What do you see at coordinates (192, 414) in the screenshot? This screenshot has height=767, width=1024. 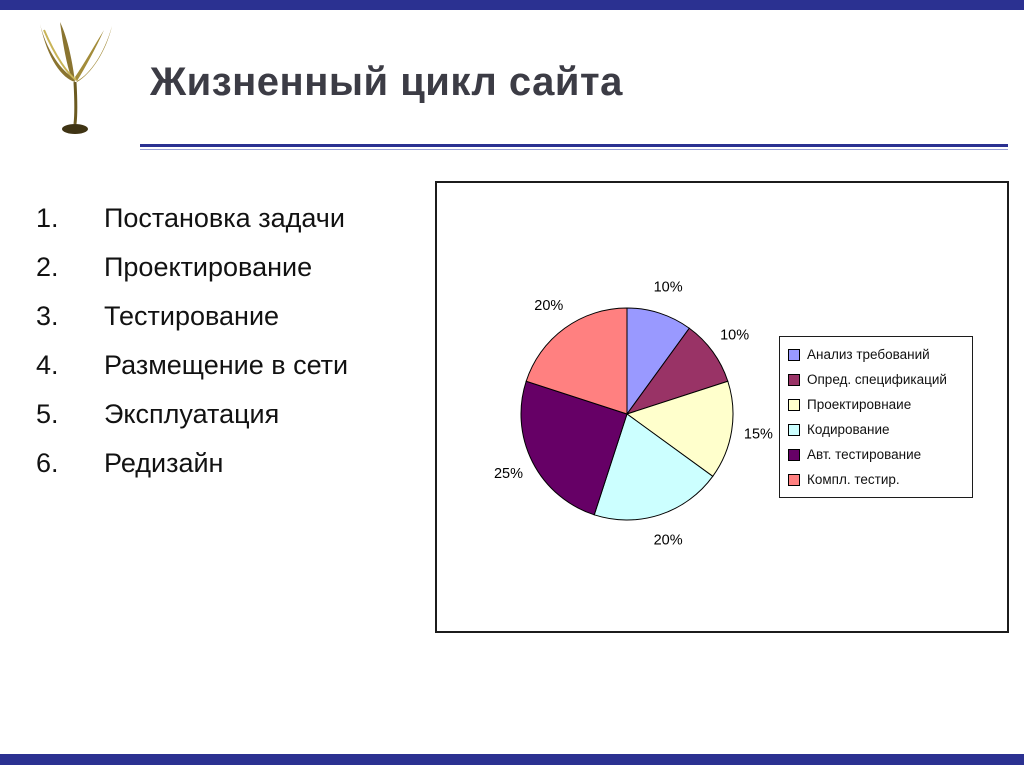 I see `list-item-label: Эксплуатация` at bounding box center [192, 414].